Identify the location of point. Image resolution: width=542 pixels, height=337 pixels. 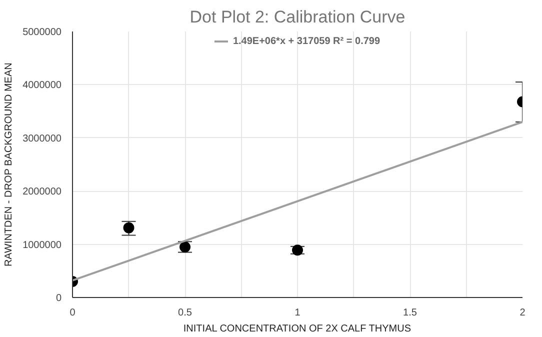
(297, 250).